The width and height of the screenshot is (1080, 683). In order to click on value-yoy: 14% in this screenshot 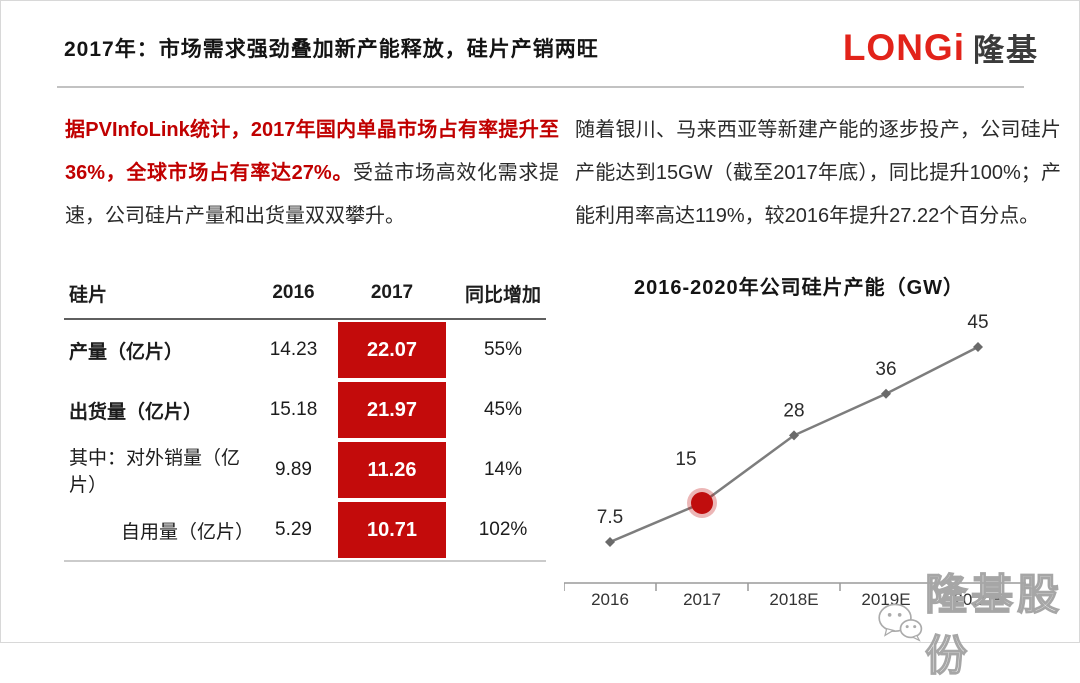, I will do `click(503, 469)`.